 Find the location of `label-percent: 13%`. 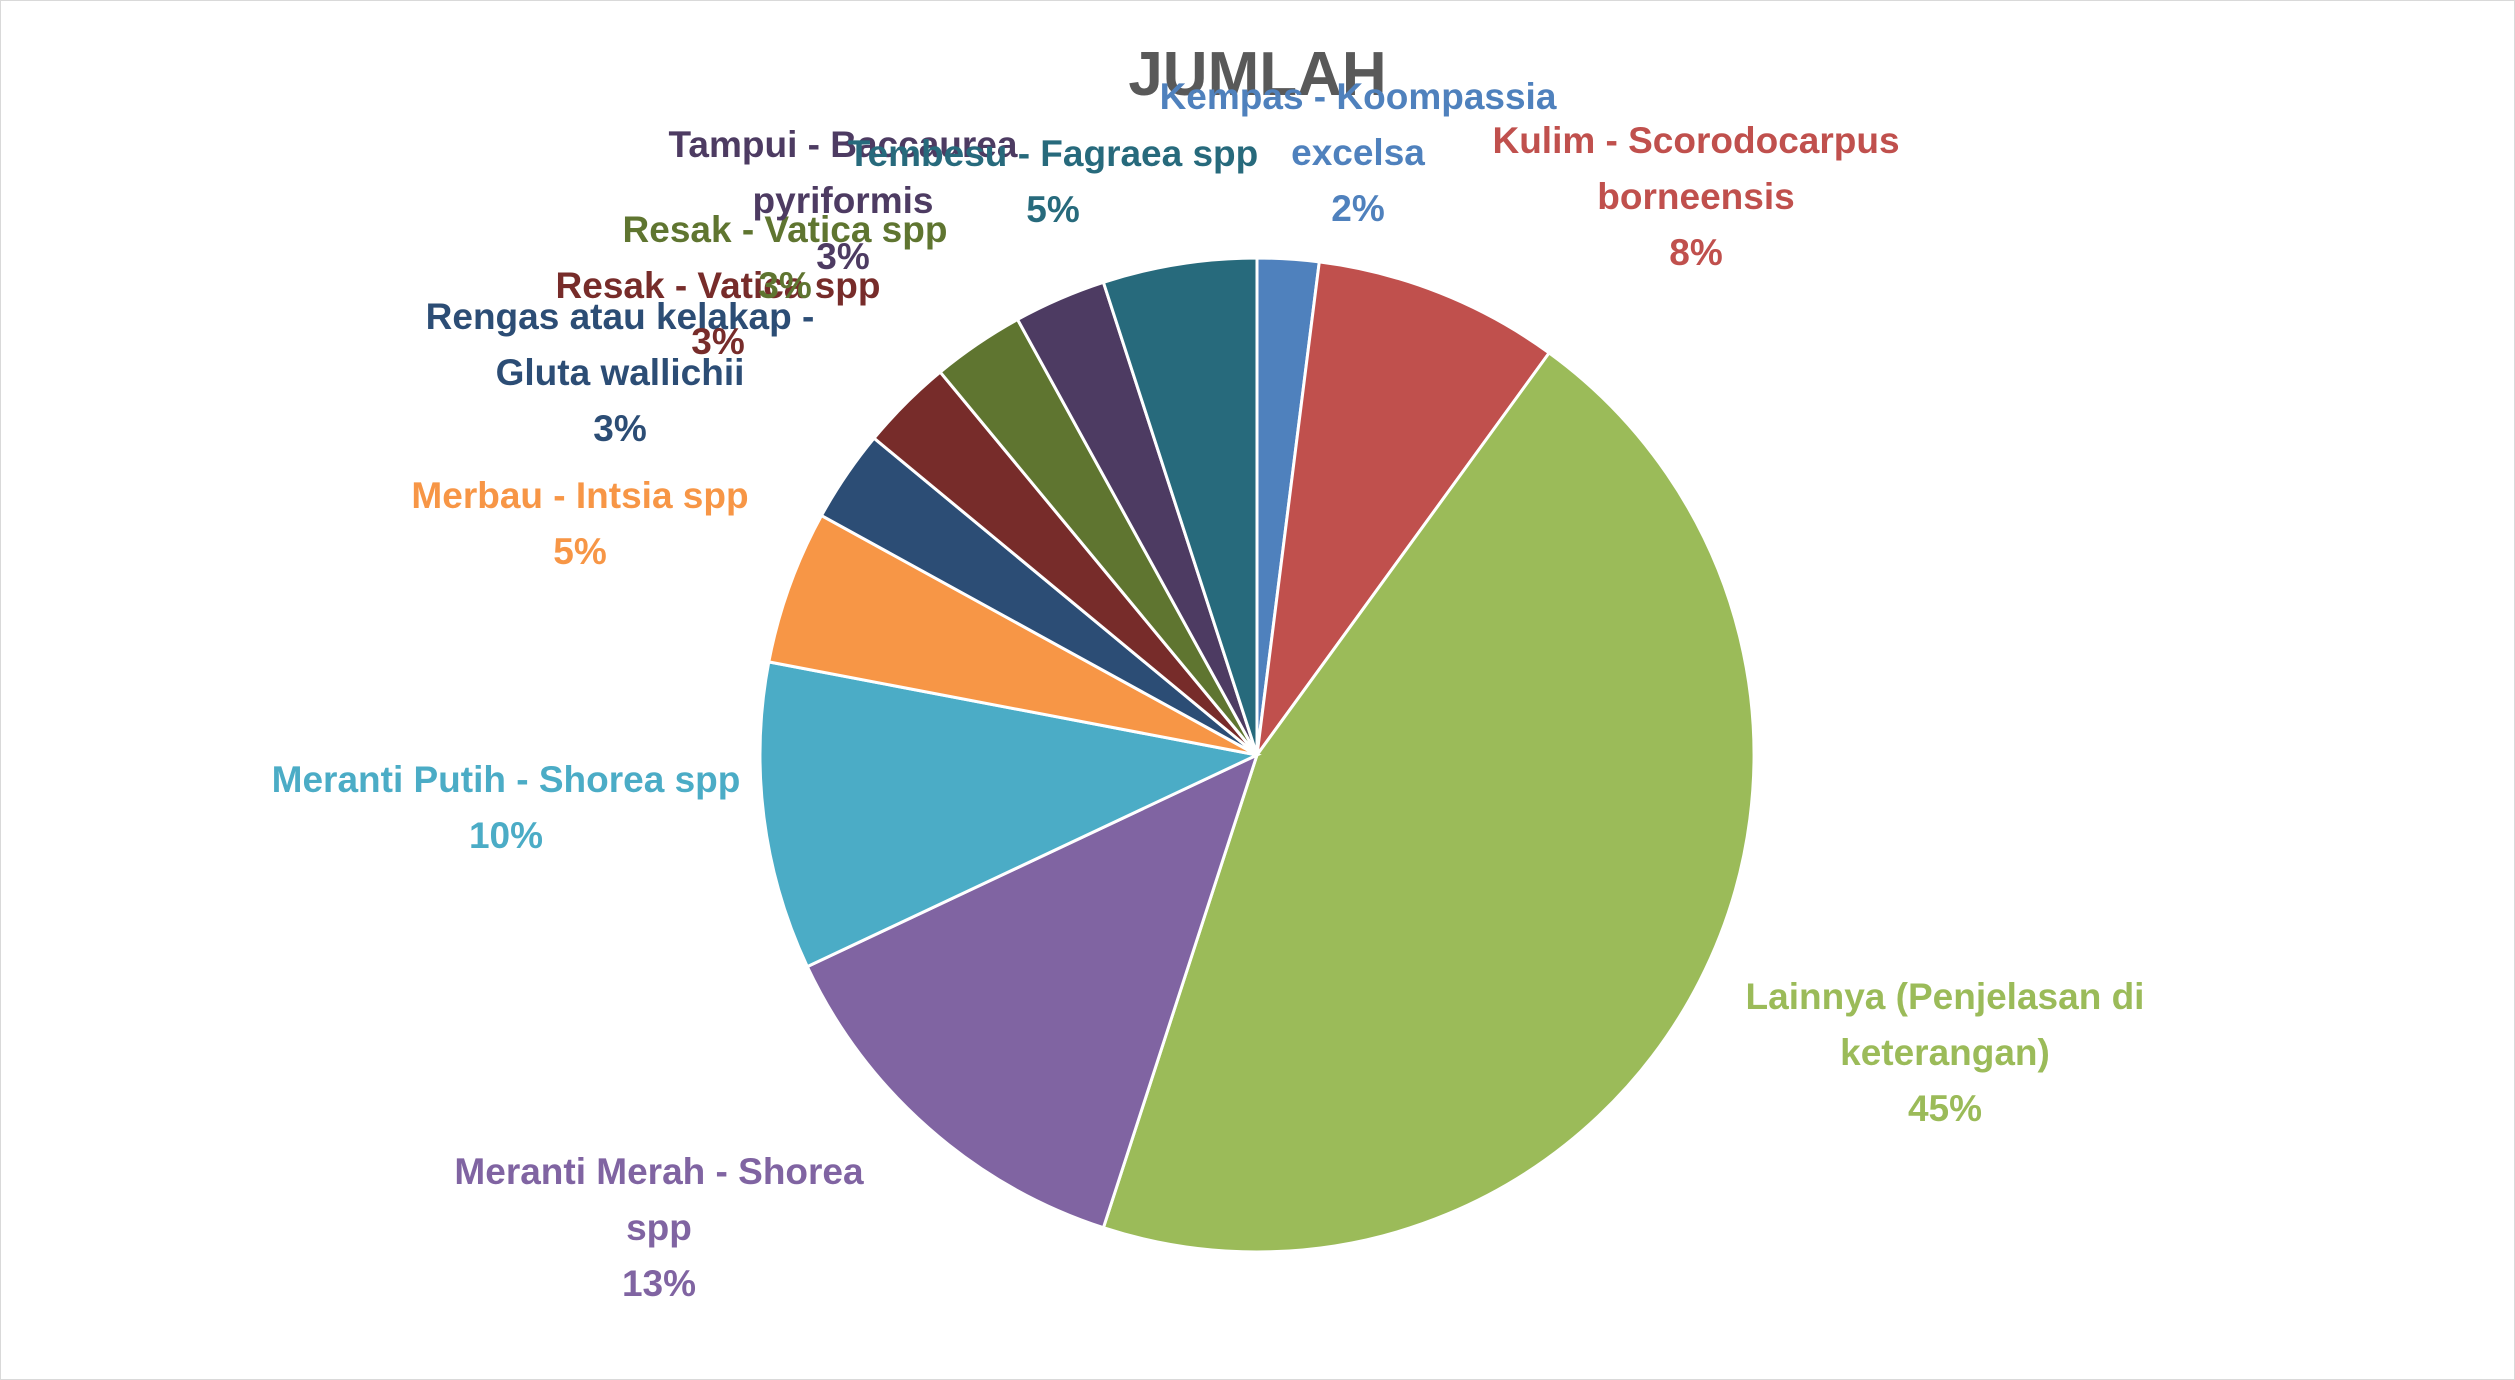

label-percent: 13% is located at coordinates (659, 1283).